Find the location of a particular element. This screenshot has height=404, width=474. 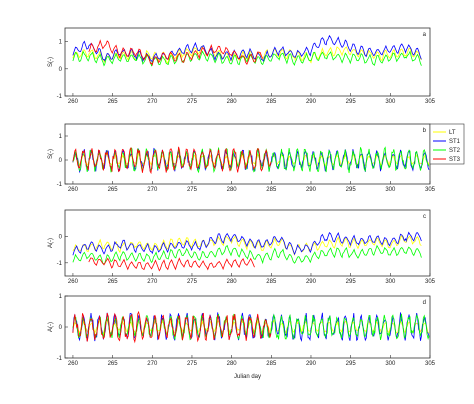

x-tick-label-b-280: 280 is located at coordinates (232, 190).